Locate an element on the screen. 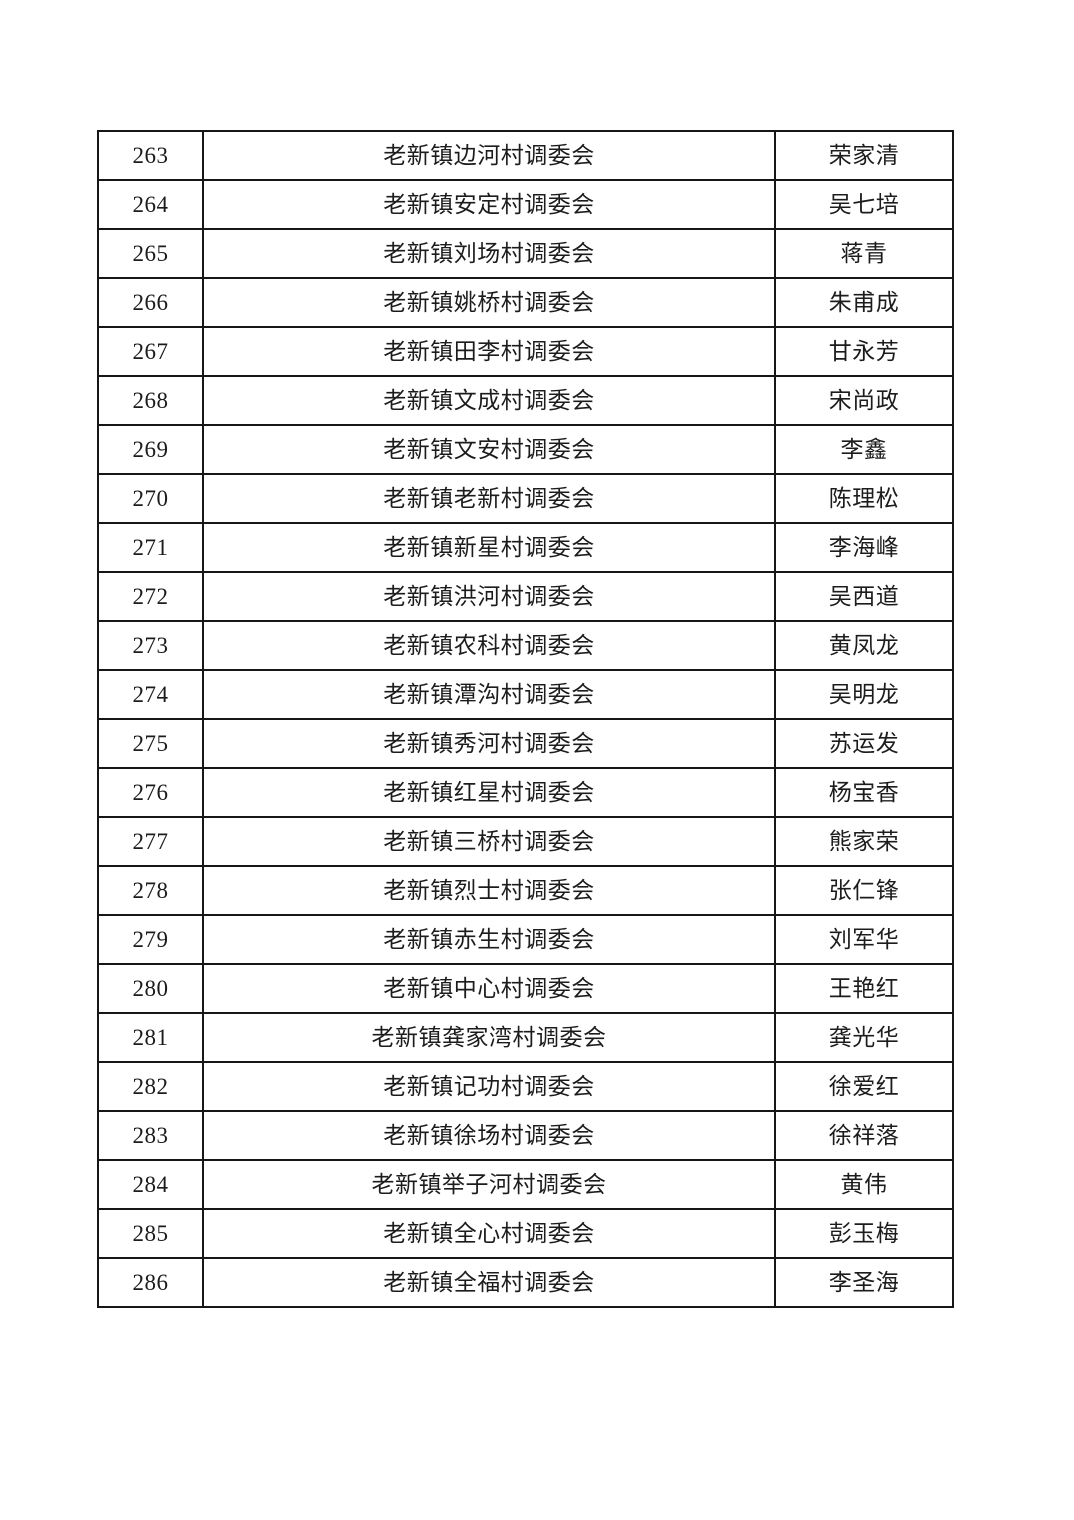 This screenshot has width=1074, height=1520. table-row: 273 老新镇农科村调委会 黄凤龙 is located at coordinates (525, 645).